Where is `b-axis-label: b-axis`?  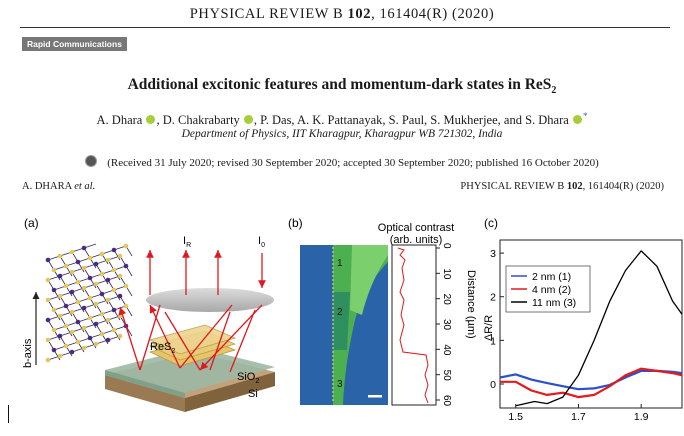 b-axis-label: b-axis is located at coordinates (28, 353).